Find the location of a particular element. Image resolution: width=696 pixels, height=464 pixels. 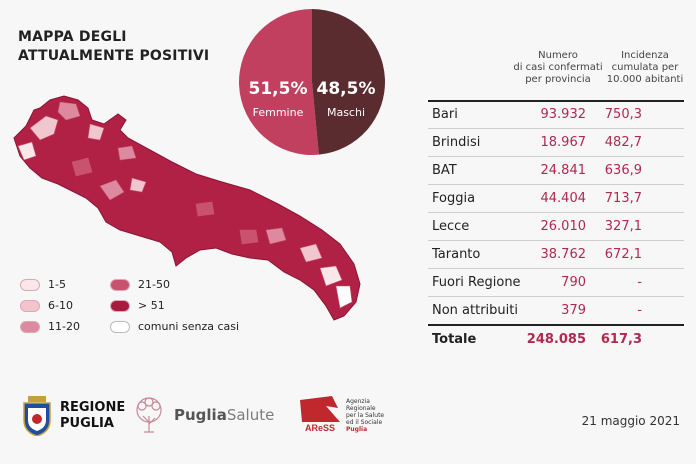

table-row: Bari 93.932 750,3 is located at coordinates (556, 114).